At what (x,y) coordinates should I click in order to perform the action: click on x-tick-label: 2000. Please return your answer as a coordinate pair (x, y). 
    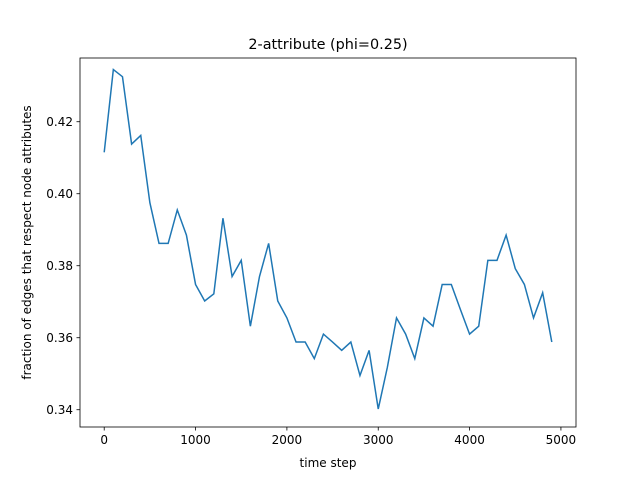
    Looking at the image, I should click on (287, 440).